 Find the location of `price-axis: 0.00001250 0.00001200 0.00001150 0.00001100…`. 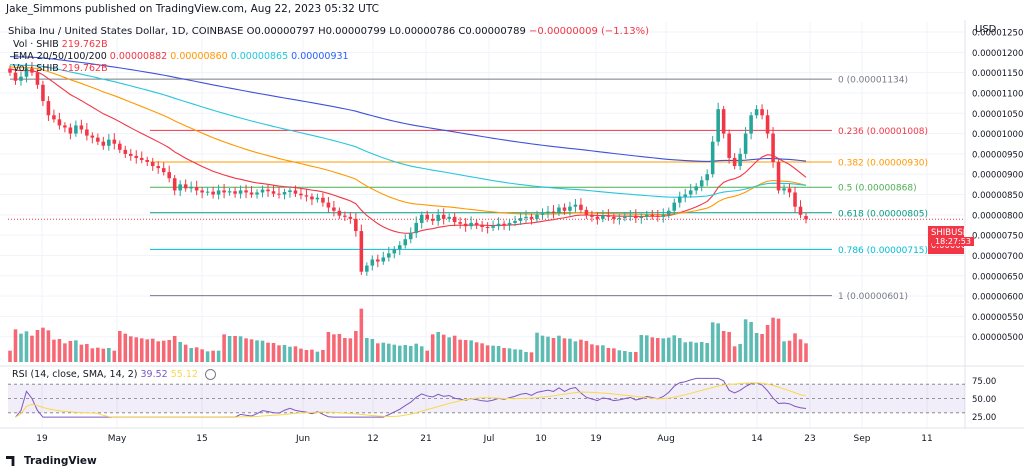

price-axis: 0.00001250 0.00001200 0.00001150 0.00001100… is located at coordinates (997, 226).